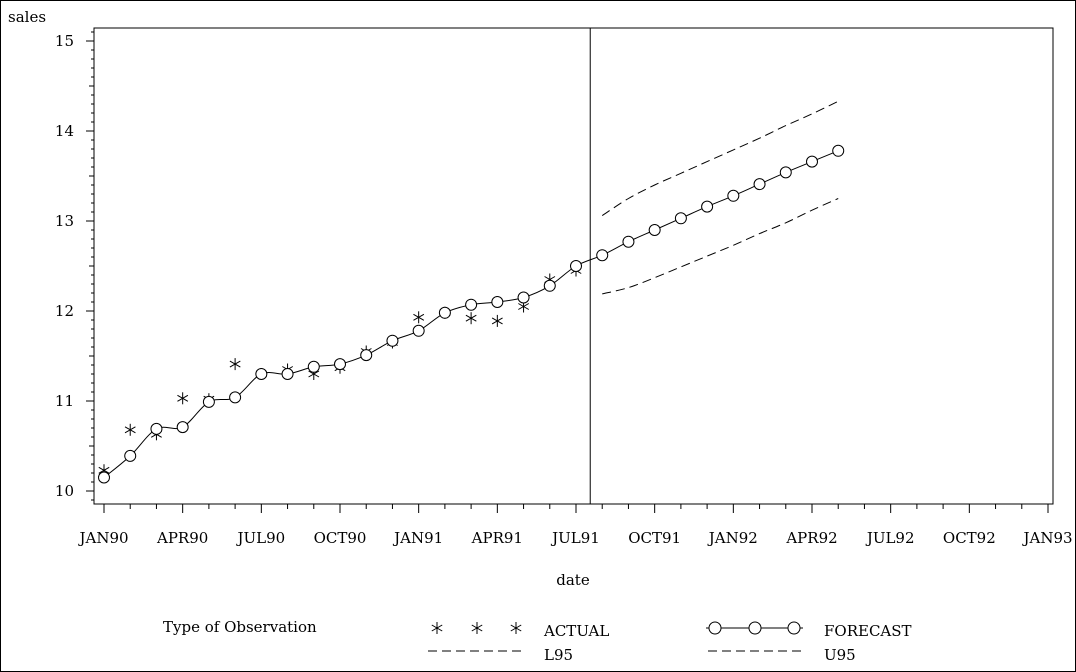 Image resolution: width=1076 pixels, height=672 pixels. Describe the element at coordinates (182, 538) in the screenshot. I see `x-tick-label: APR90` at that location.